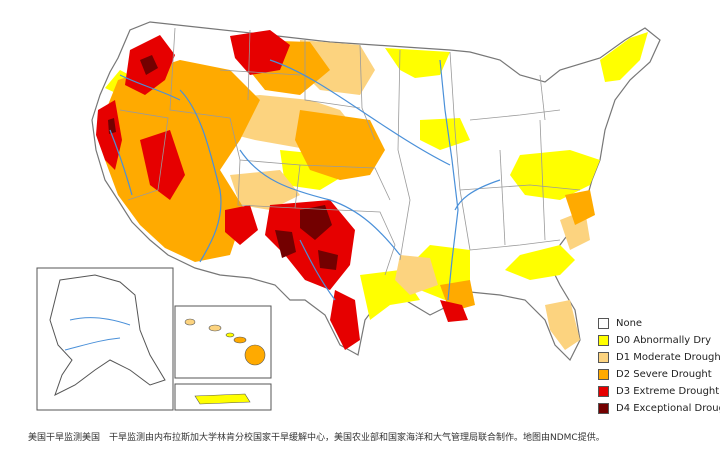 The height and width of the screenshot is (449, 720). What do you see at coordinates (659, 323) in the screenshot?
I see `legend-item-none: None` at bounding box center [659, 323].